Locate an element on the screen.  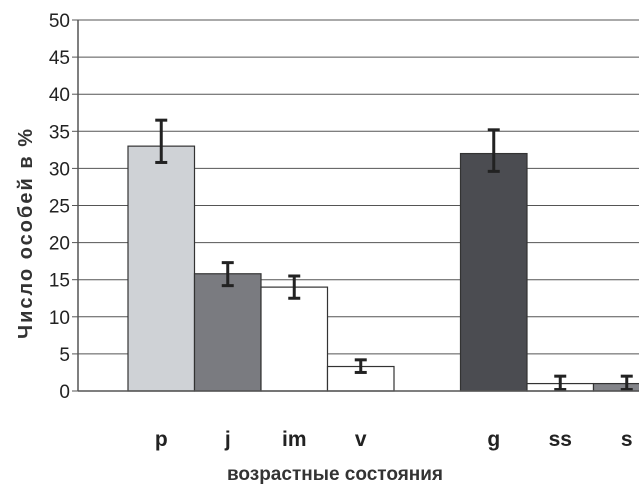
y-tick-label: 50 is located at coordinates (59, 21).